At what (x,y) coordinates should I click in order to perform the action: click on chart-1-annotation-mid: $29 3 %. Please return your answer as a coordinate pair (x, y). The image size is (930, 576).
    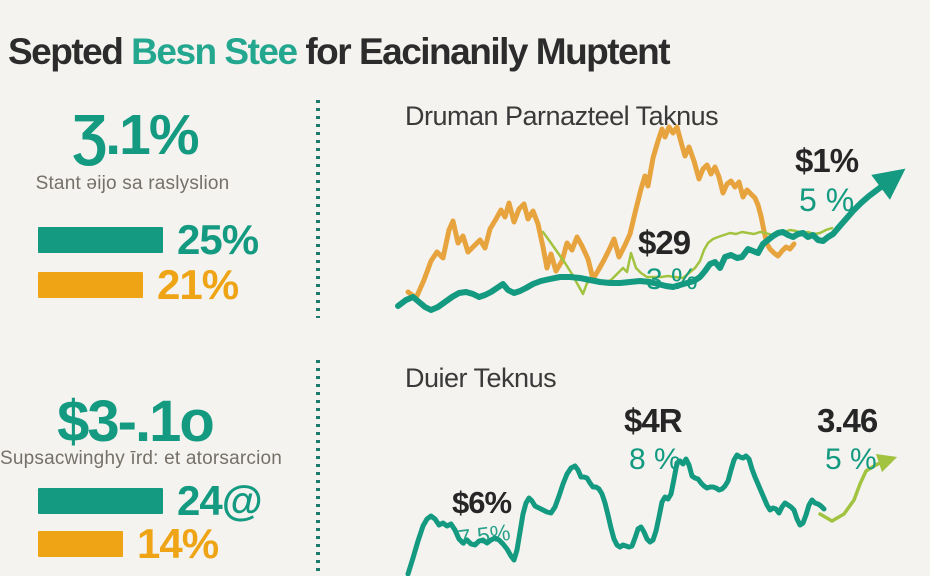
    Looking at the image, I should click on (668, 260).